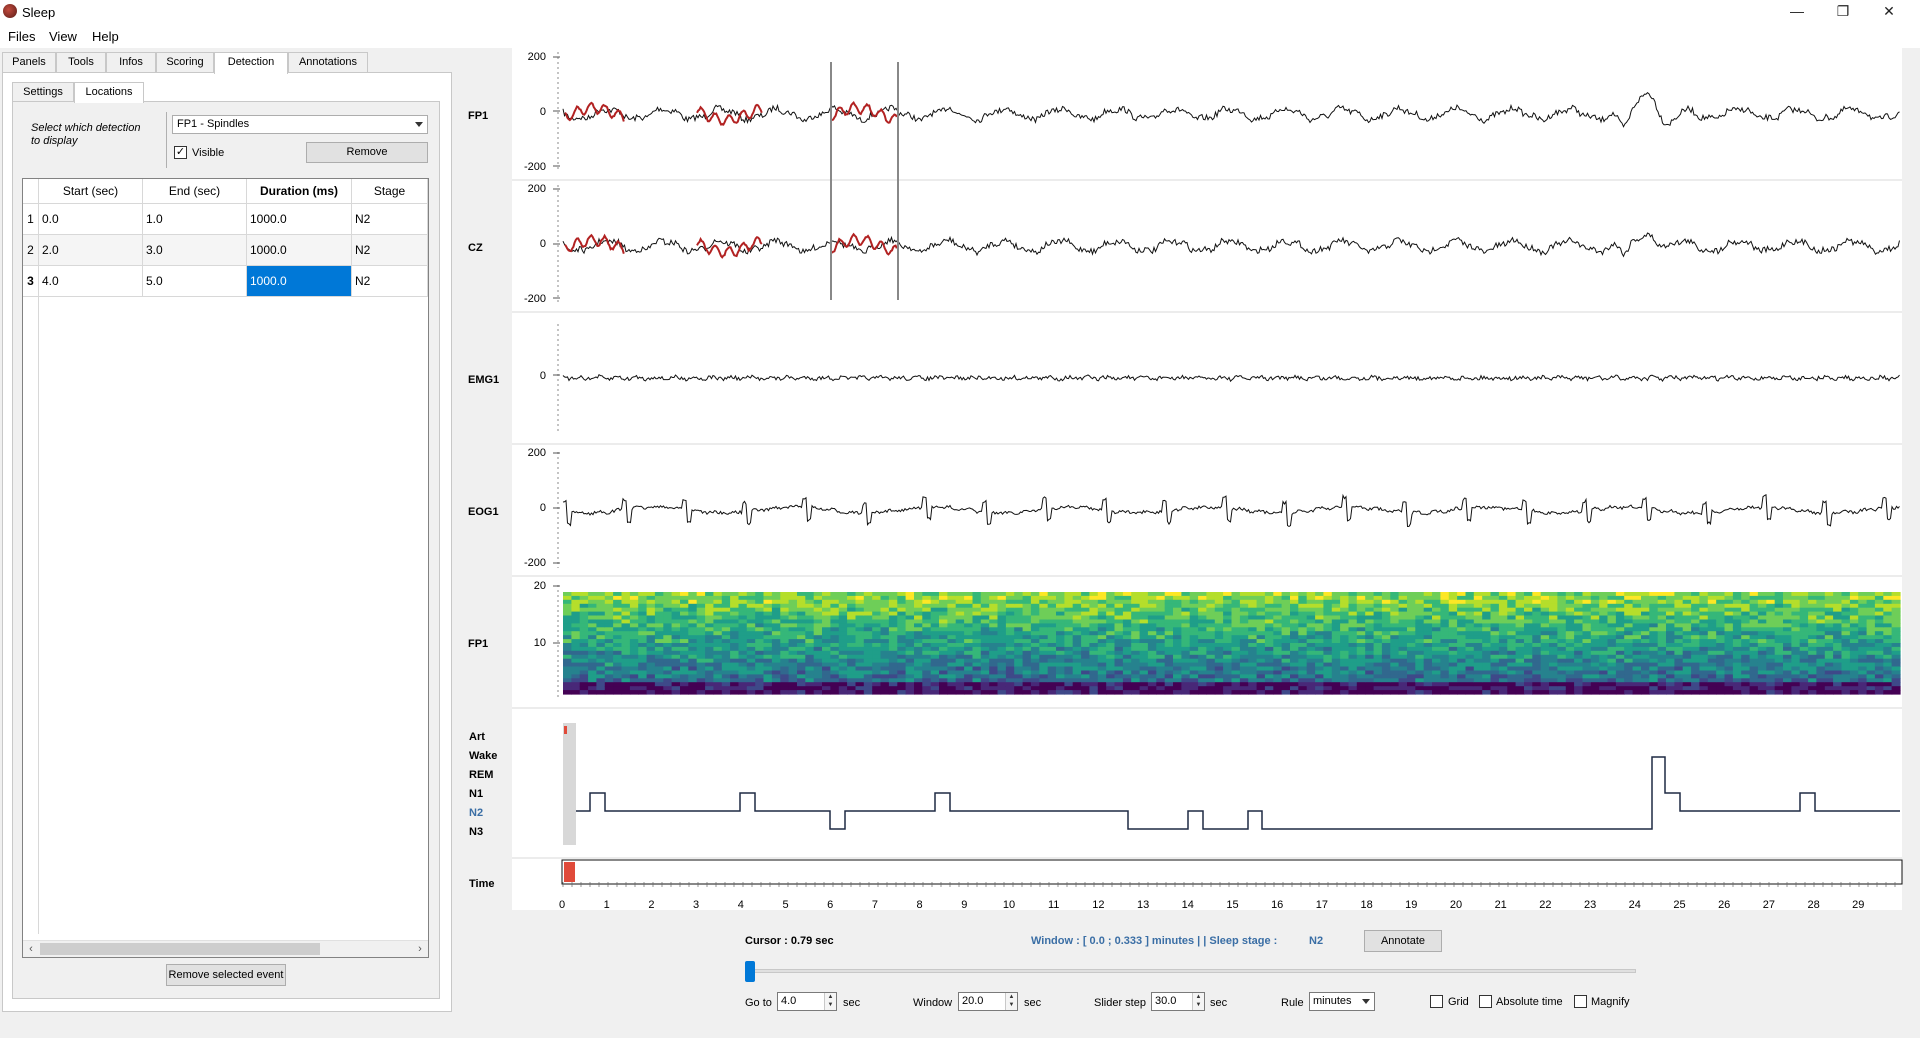 The height and width of the screenshot is (1038, 1920). I want to click on maximize-button: ❐, so click(1843, 11).